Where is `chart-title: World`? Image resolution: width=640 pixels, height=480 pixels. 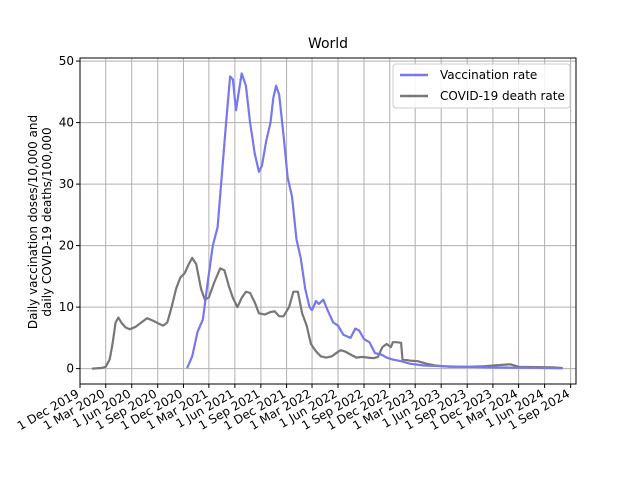
chart-title: World is located at coordinates (328, 44).